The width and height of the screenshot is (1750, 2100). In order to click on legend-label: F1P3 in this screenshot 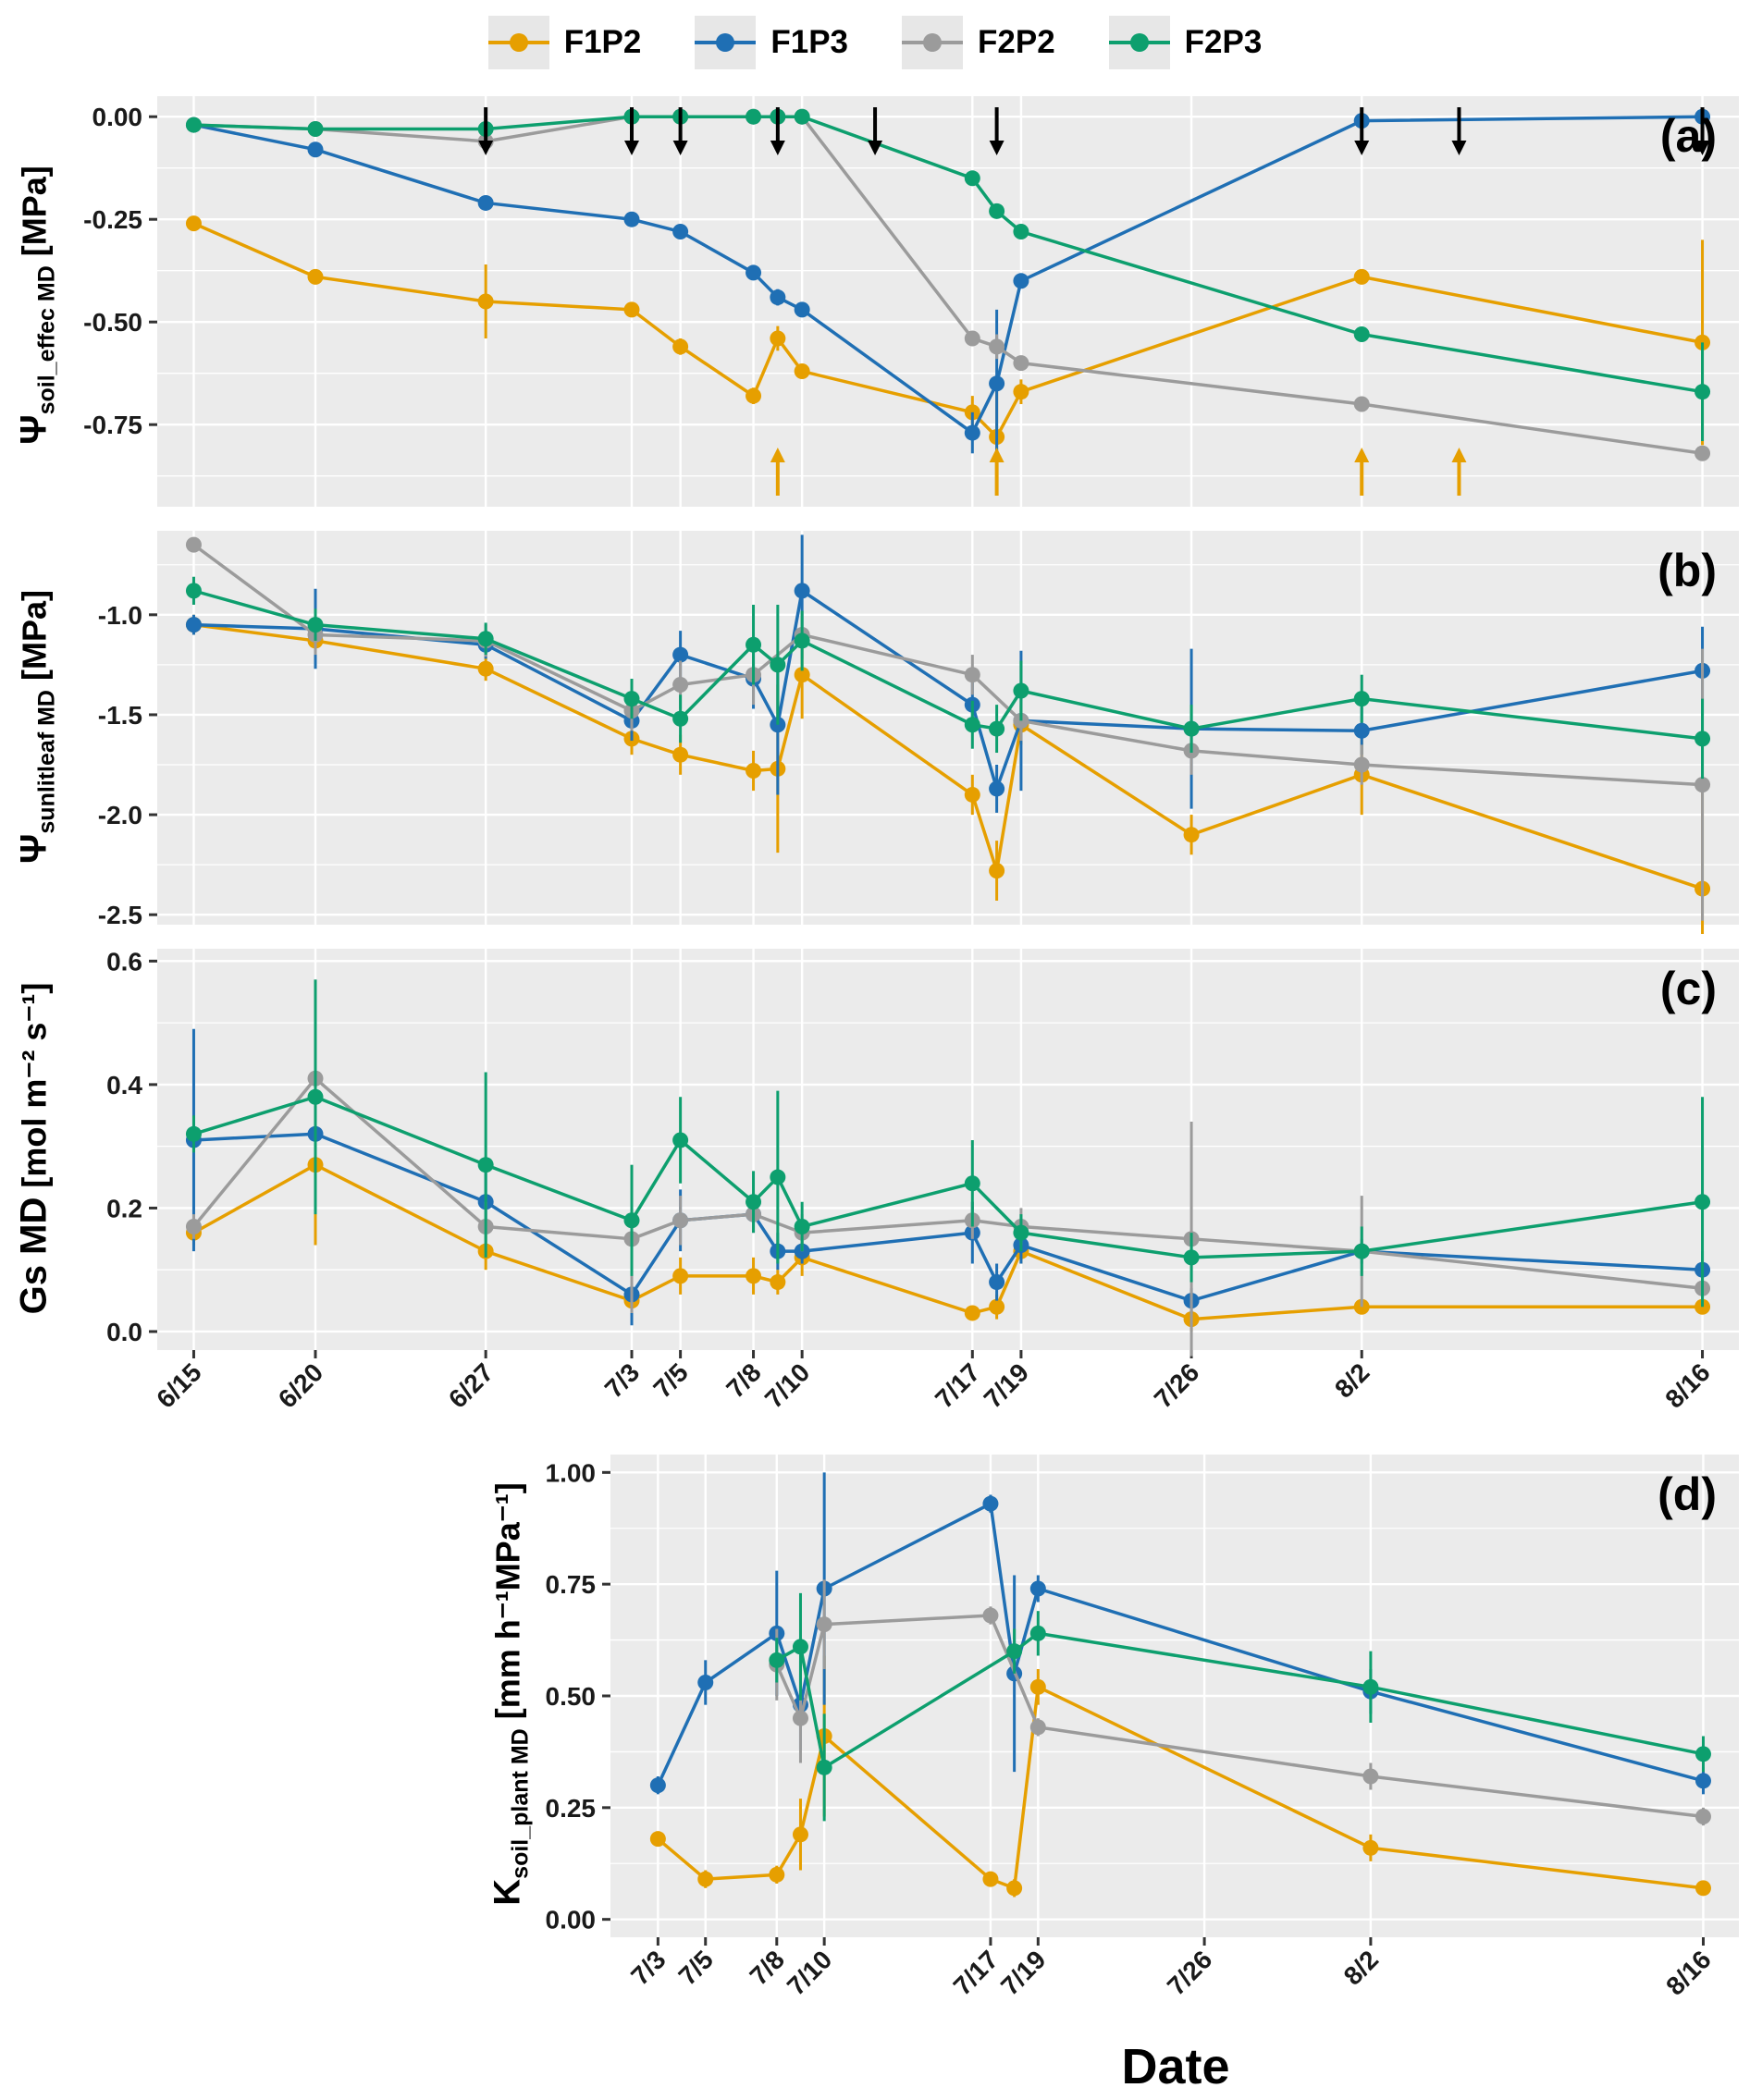, I will do `click(809, 42)`.